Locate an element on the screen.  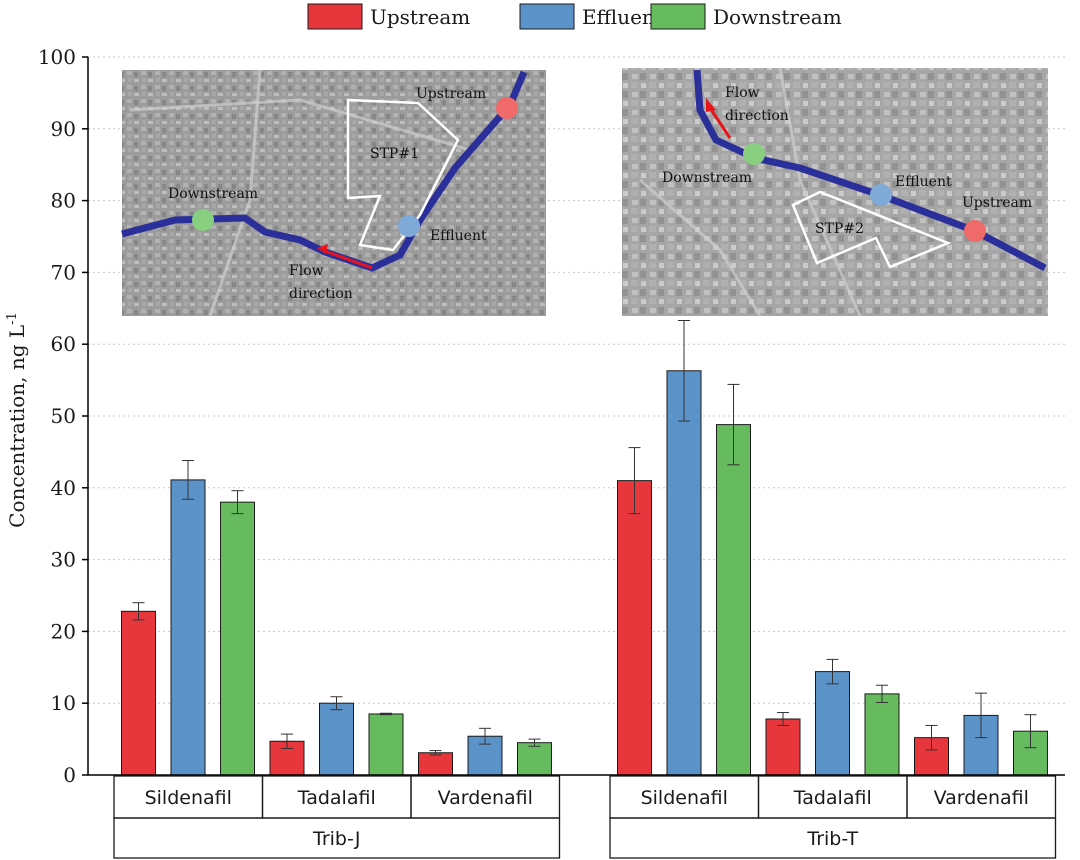
inset-label-stp: STP#2 is located at coordinates (839, 229).